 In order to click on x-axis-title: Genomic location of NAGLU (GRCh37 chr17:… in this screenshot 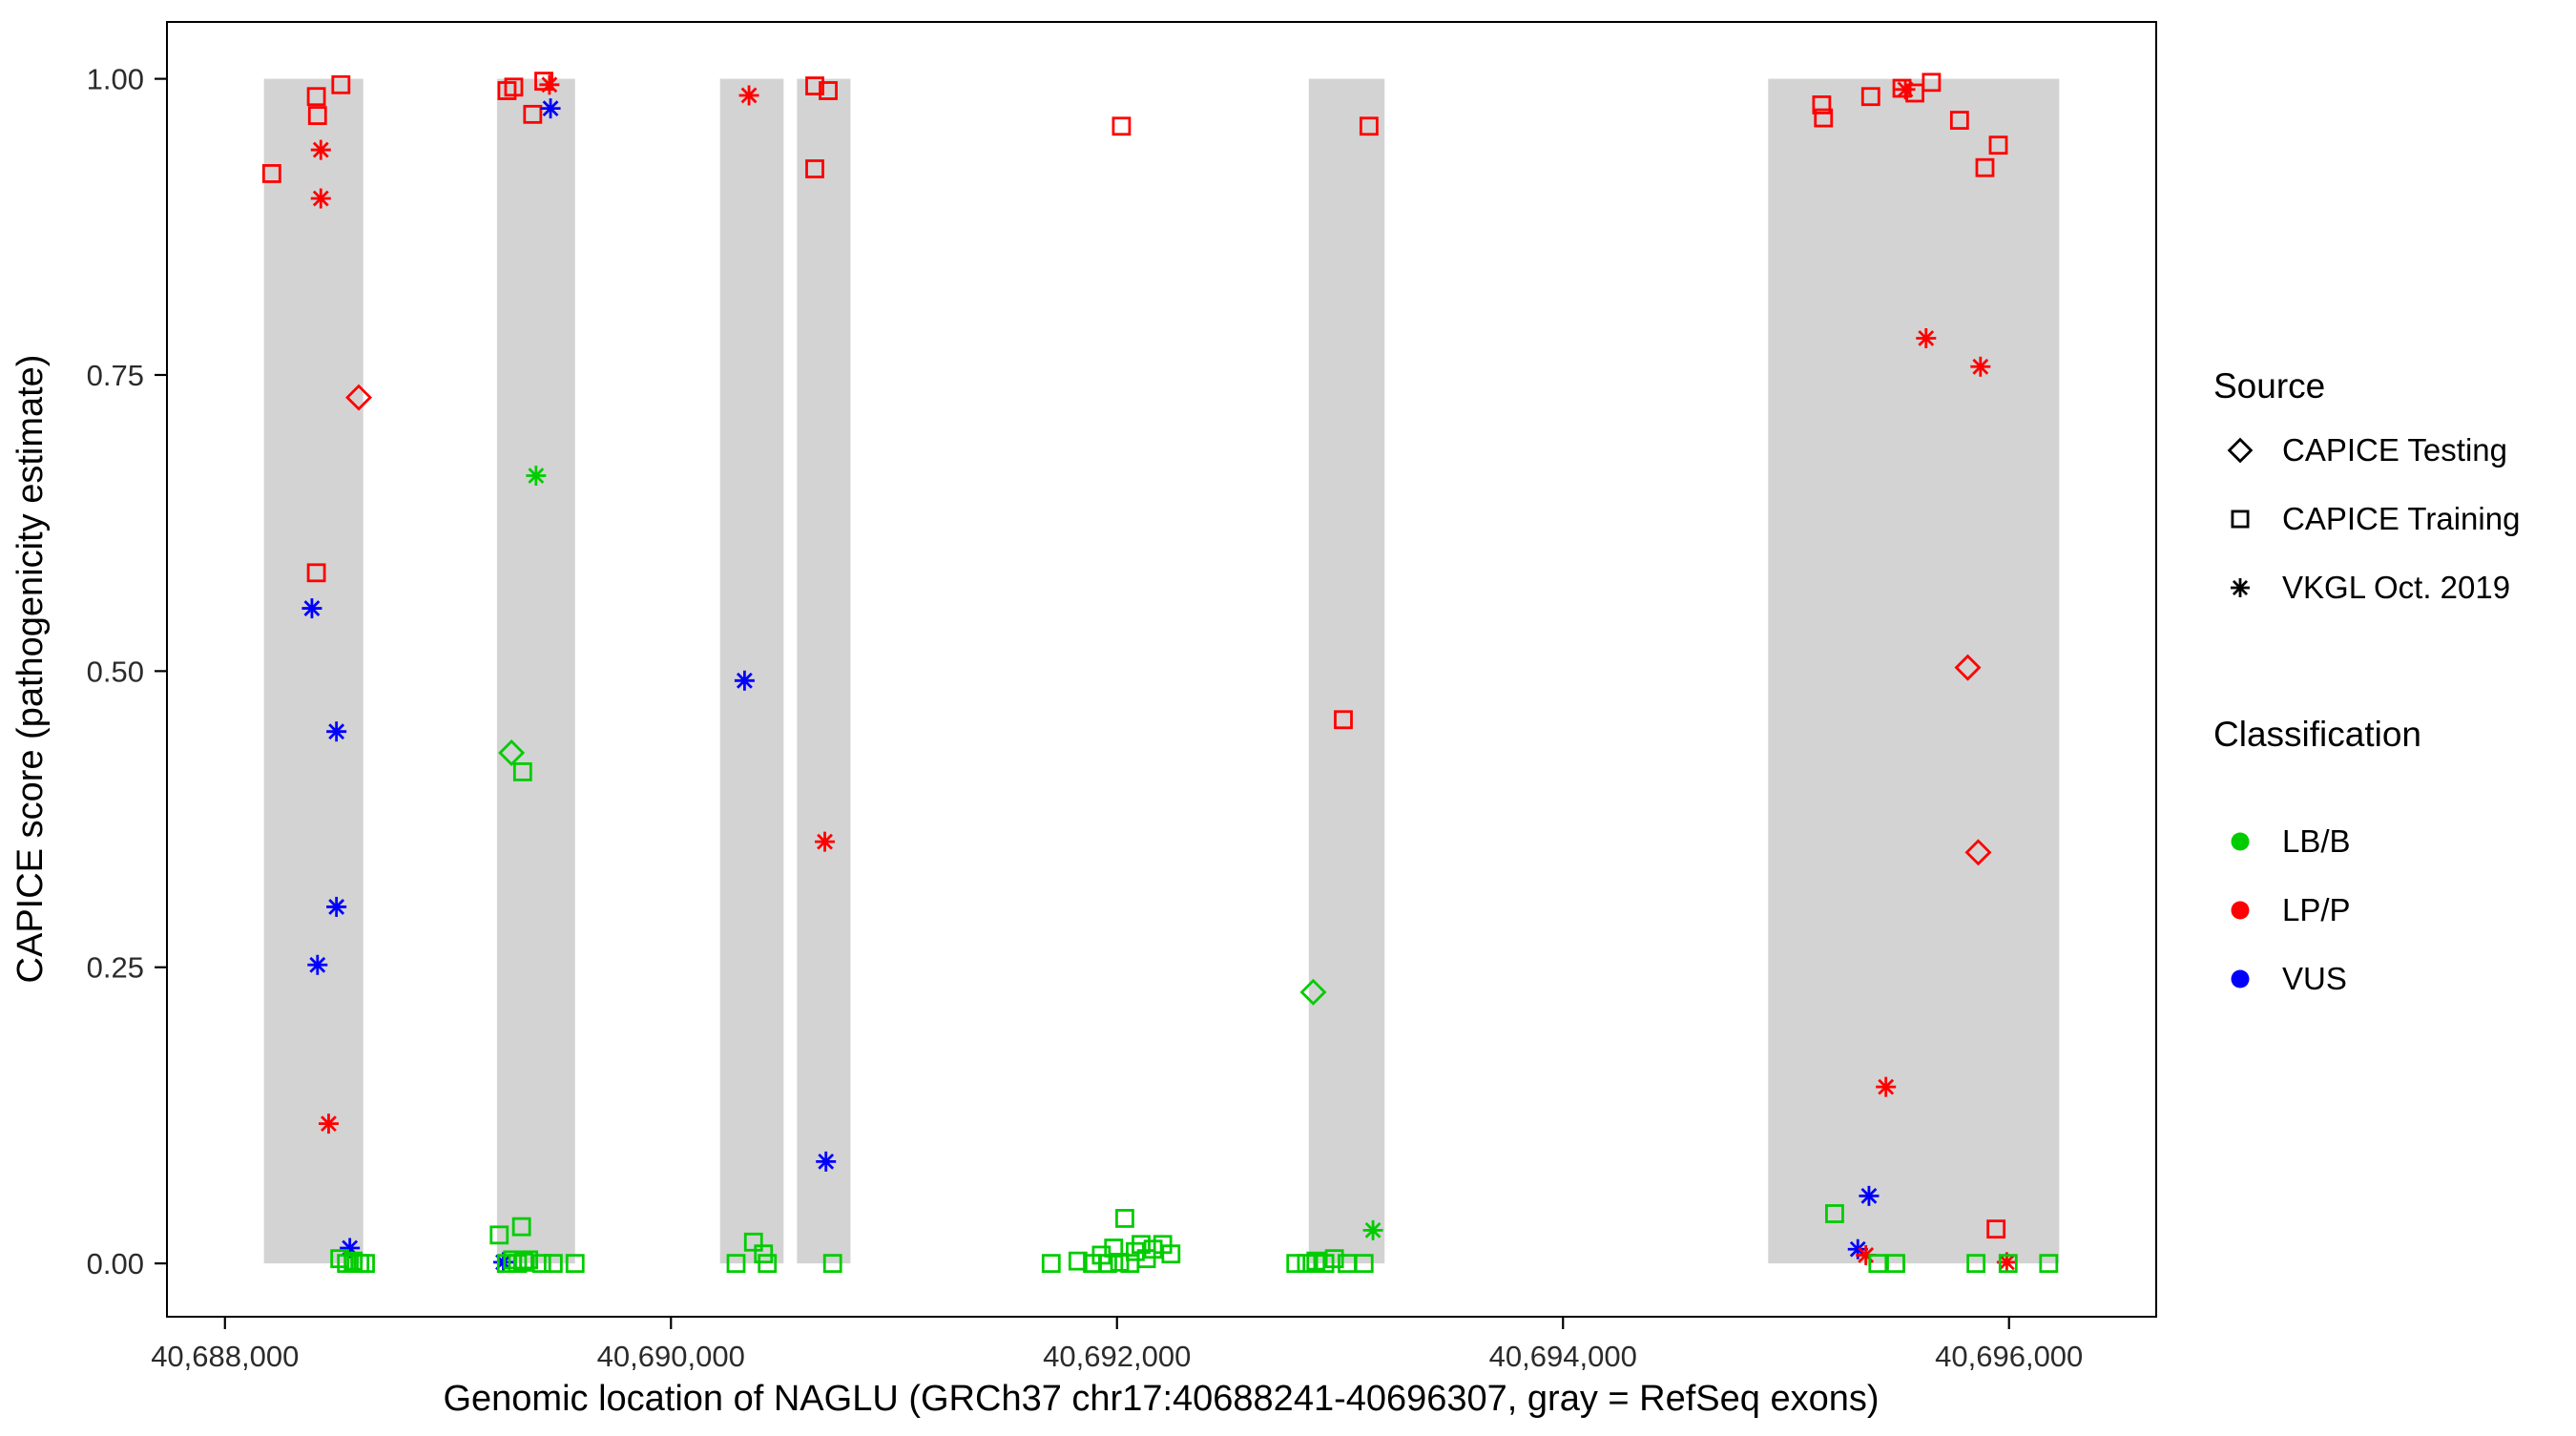, I will do `click(1161, 1399)`.